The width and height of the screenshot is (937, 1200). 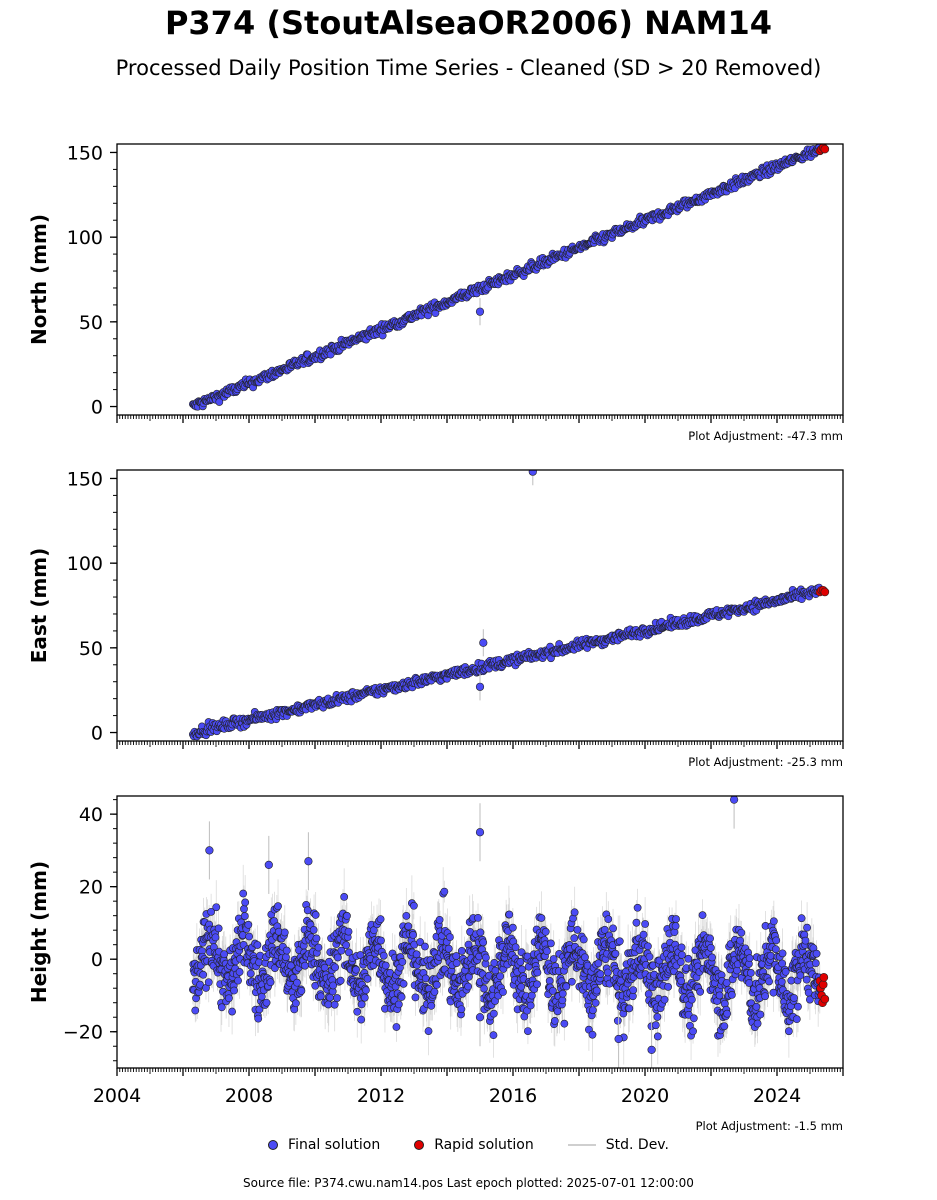 What do you see at coordinates (765, 762) in the screenshot?
I see `plot-adjustment-label: Plot Adjustment: -25.3 mm` at bounding box center [765, 762].